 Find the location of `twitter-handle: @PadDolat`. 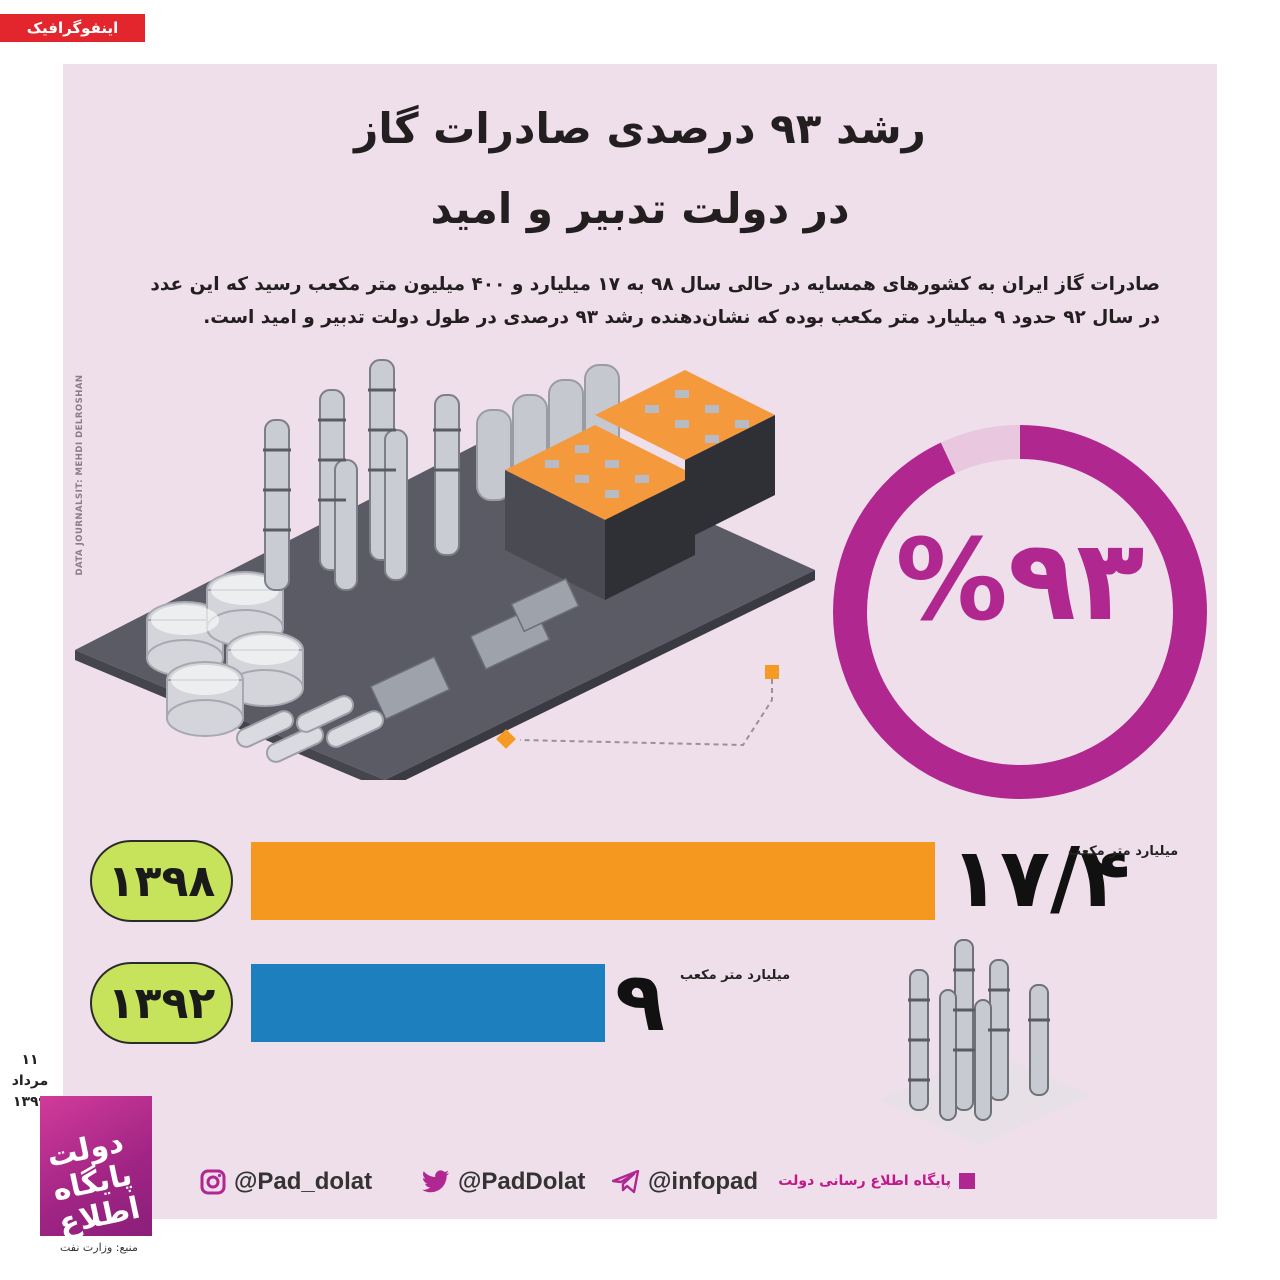

twitter-handle: @PadDolat is located at coordinates (503, 1182).